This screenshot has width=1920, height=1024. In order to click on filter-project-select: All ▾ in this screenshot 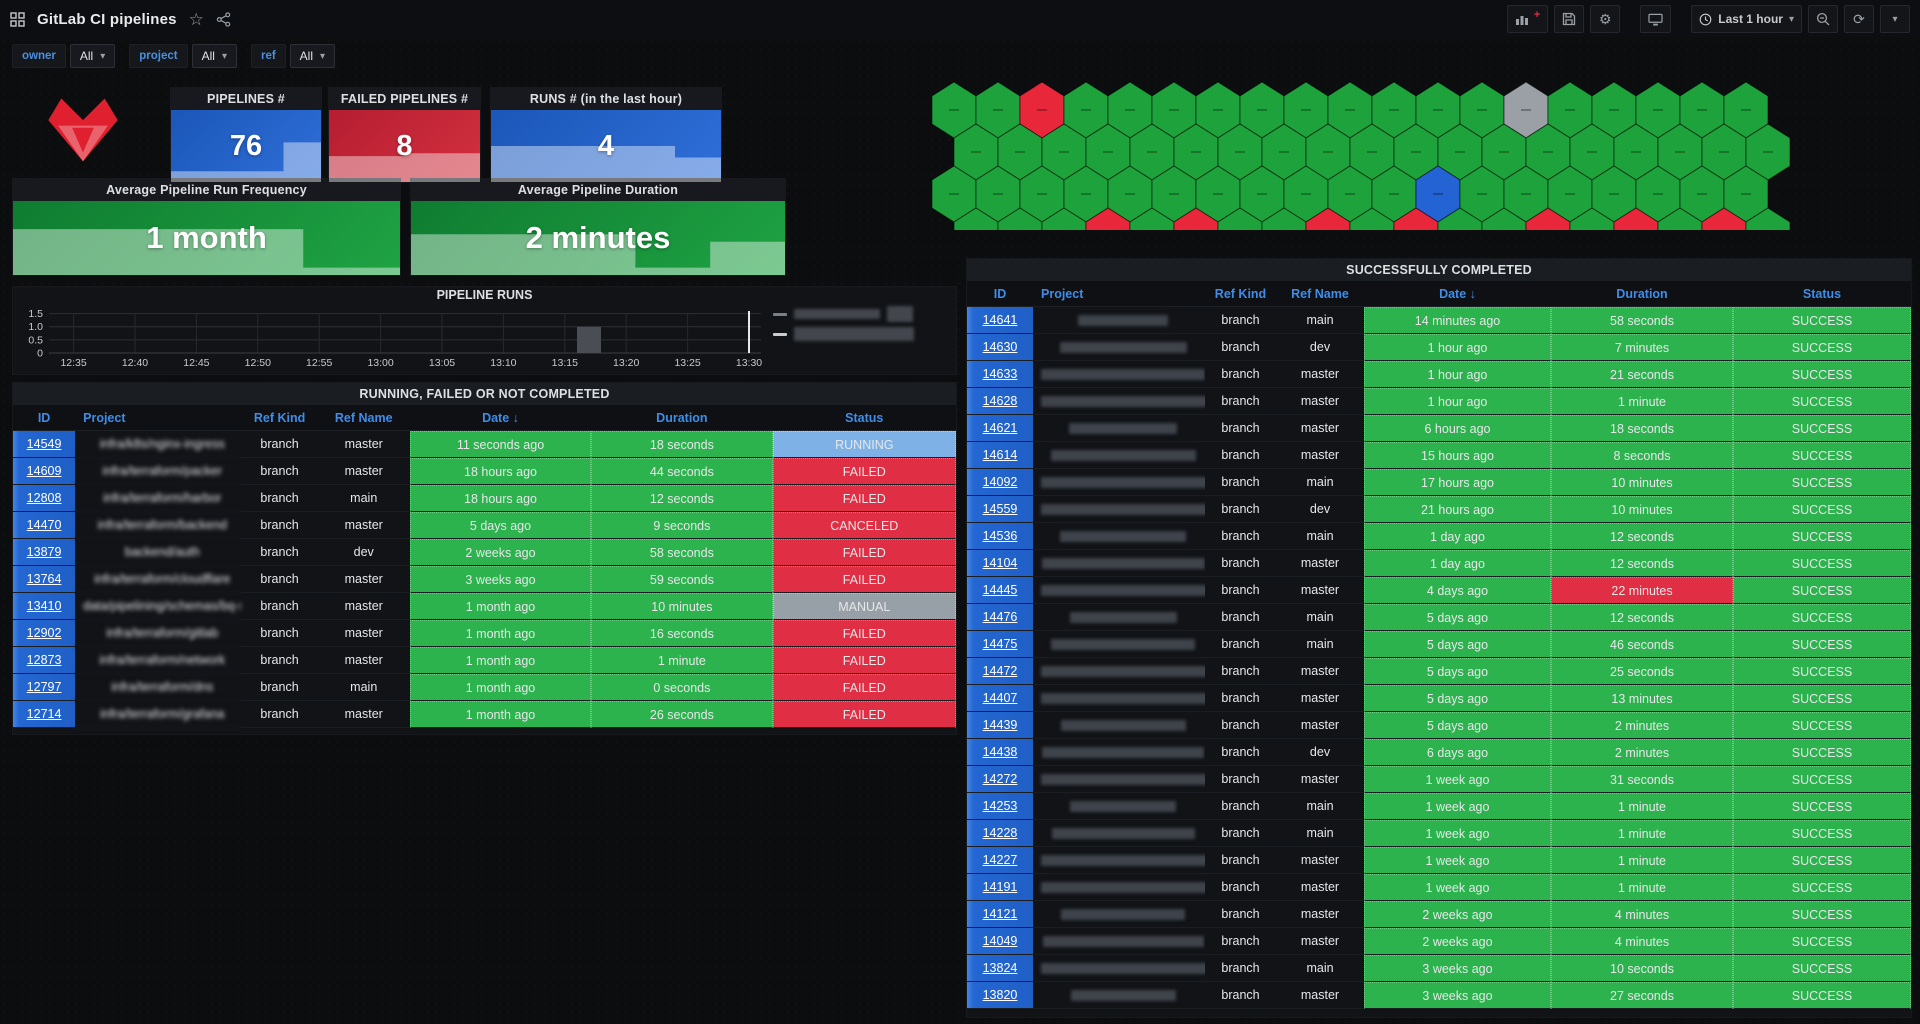, I will do `click(214, 56)`.